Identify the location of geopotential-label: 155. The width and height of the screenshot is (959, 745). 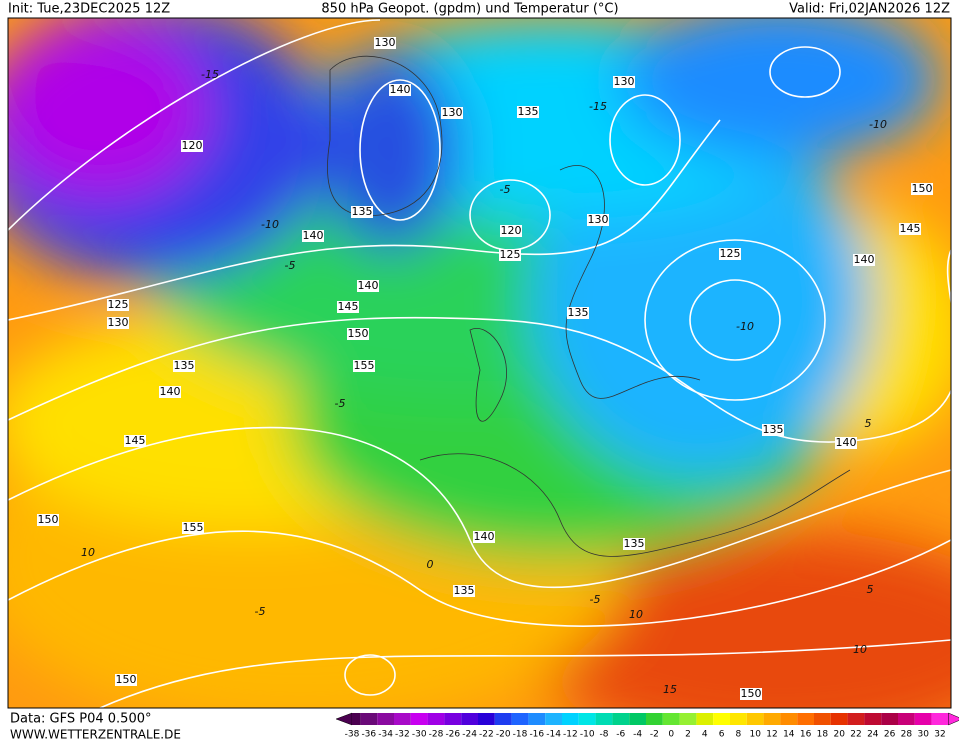
(193, 527).